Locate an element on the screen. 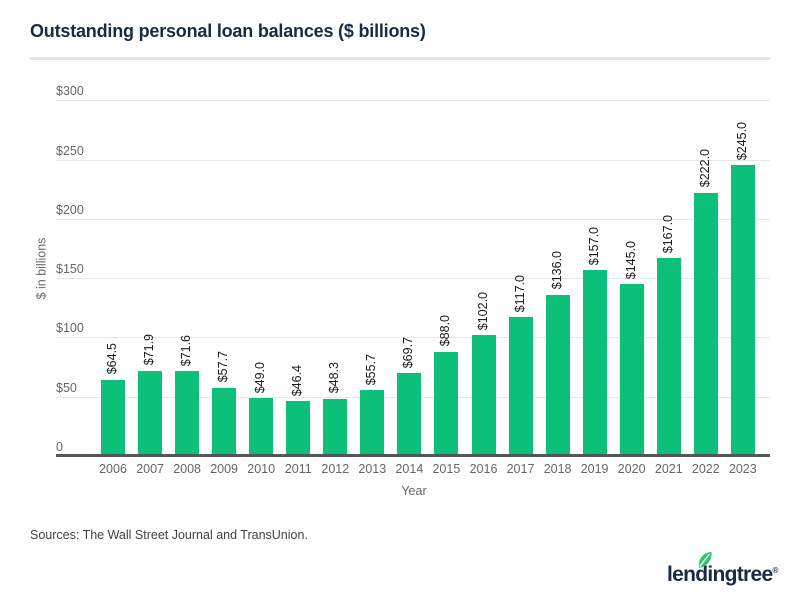 The width and height of the screenshot is (800, 606). bar-value-label: $145.0 is located at coordinates (630, 259).